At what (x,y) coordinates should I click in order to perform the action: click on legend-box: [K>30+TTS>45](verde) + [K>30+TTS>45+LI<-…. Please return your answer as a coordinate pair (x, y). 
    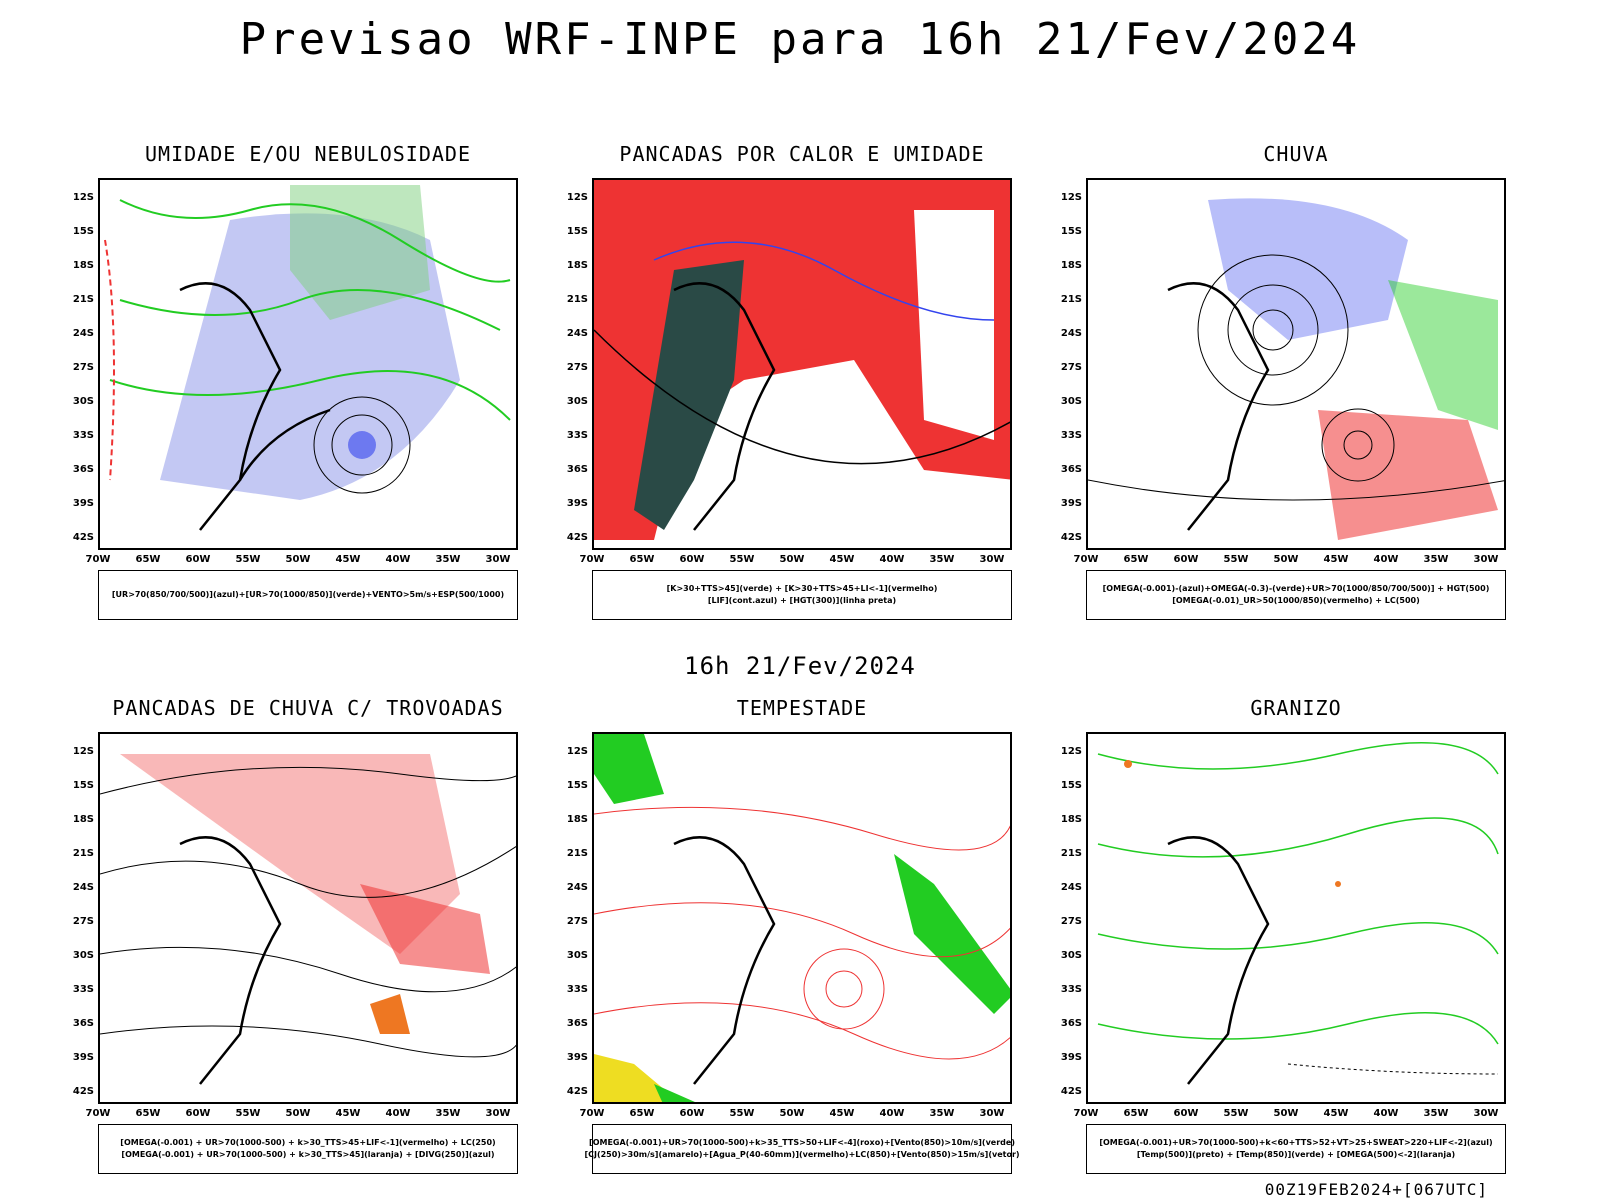
    Looking at the image, I should click on (802, 595).